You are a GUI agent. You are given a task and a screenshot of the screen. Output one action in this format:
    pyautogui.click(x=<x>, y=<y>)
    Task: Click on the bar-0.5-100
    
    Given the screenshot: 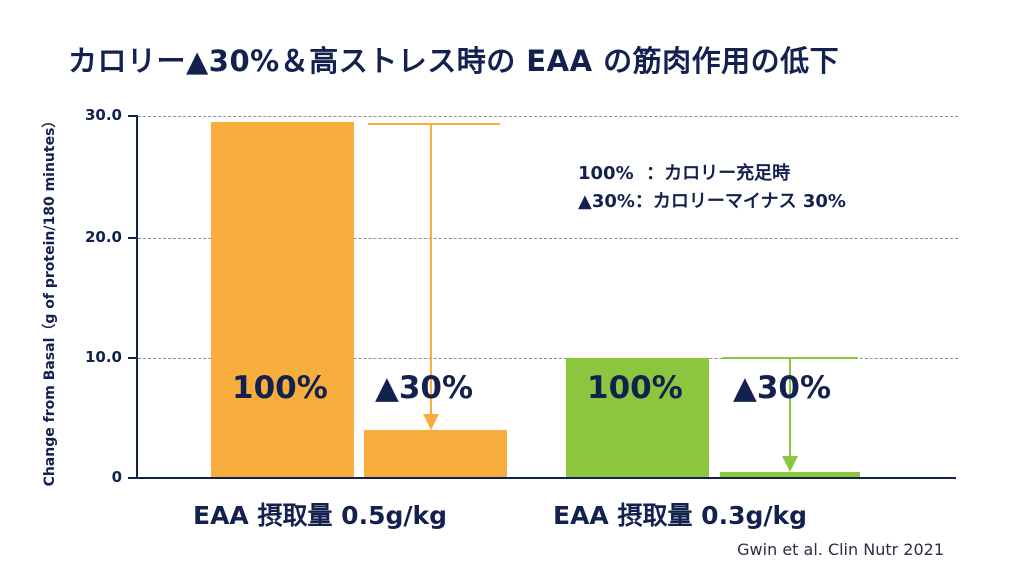 What is the action you would take?
    pyautogui.click(x=282, y=300)
    